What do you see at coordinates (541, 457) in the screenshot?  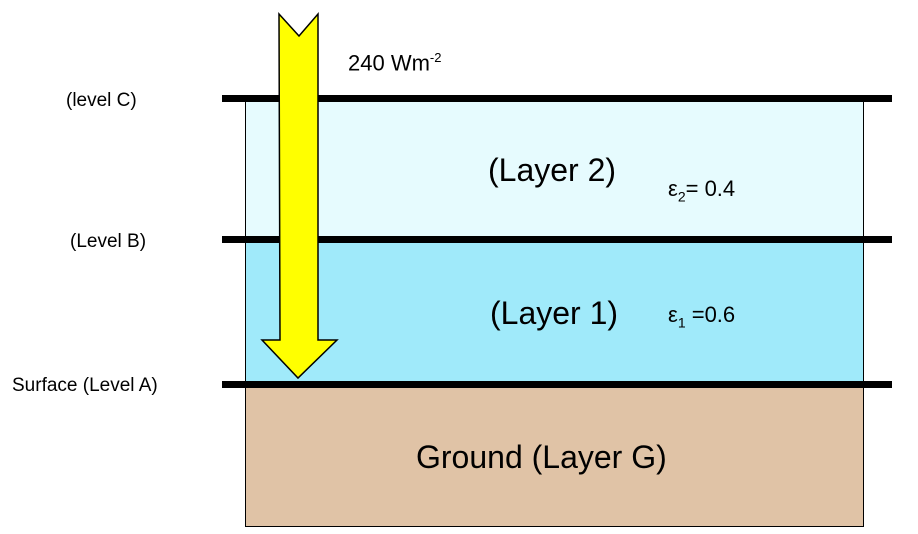 I see `ground-label: Ground (Layer G)` at bounding box center [541, 457].